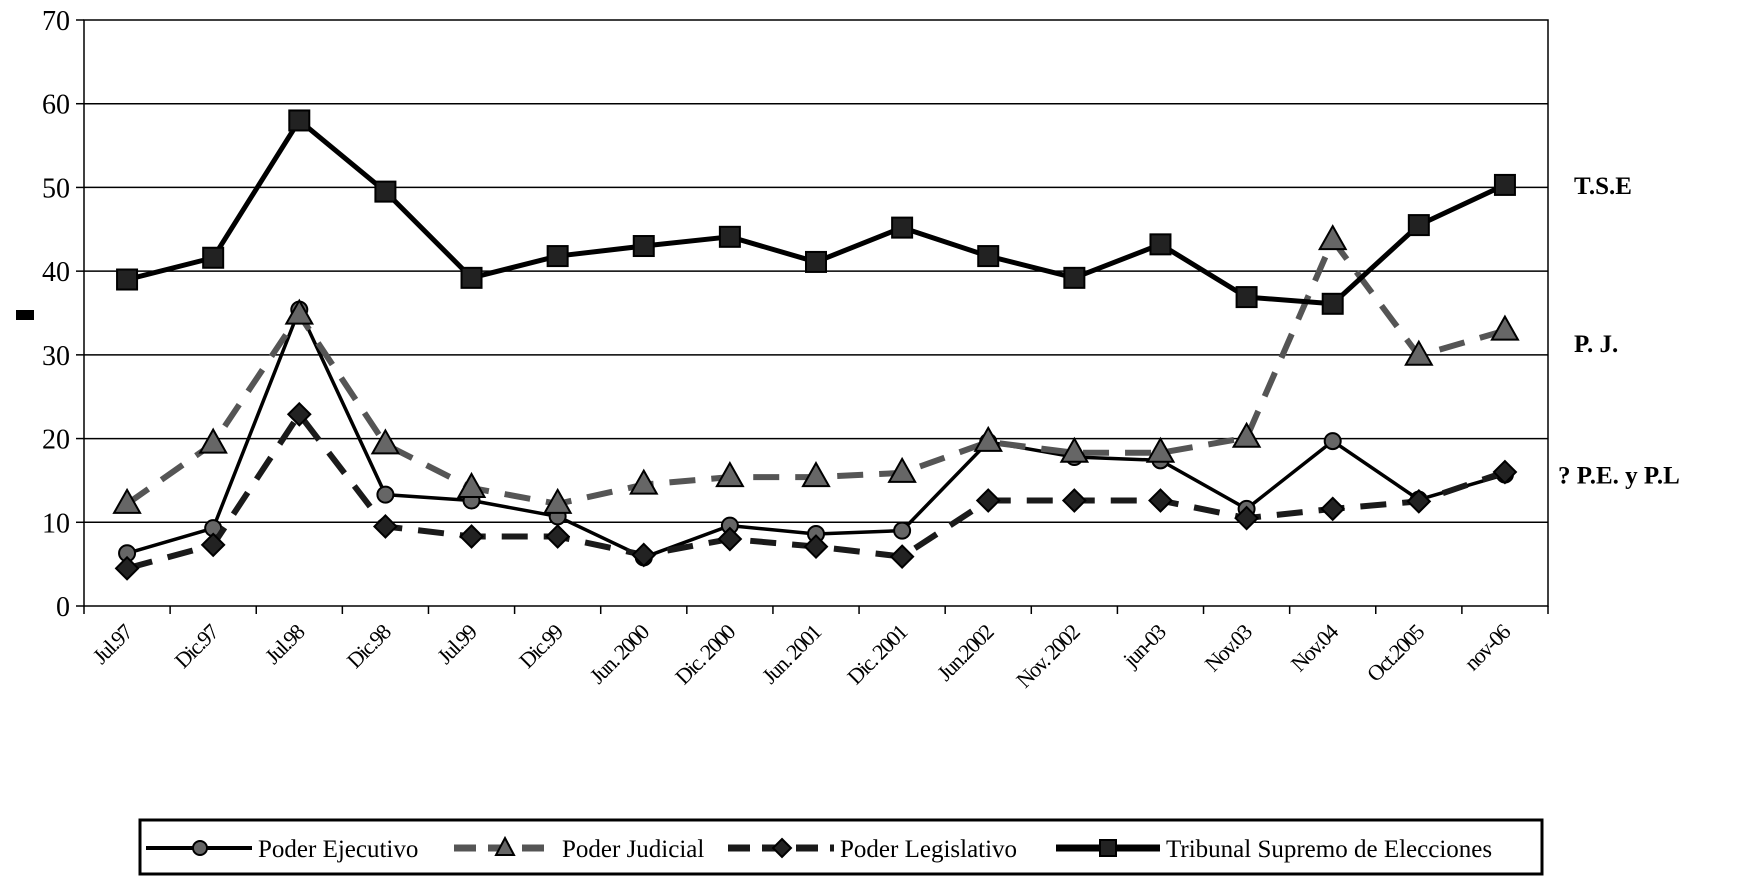  I want to click on legend-label: Poder Ejecutivo, so click(338, 849).